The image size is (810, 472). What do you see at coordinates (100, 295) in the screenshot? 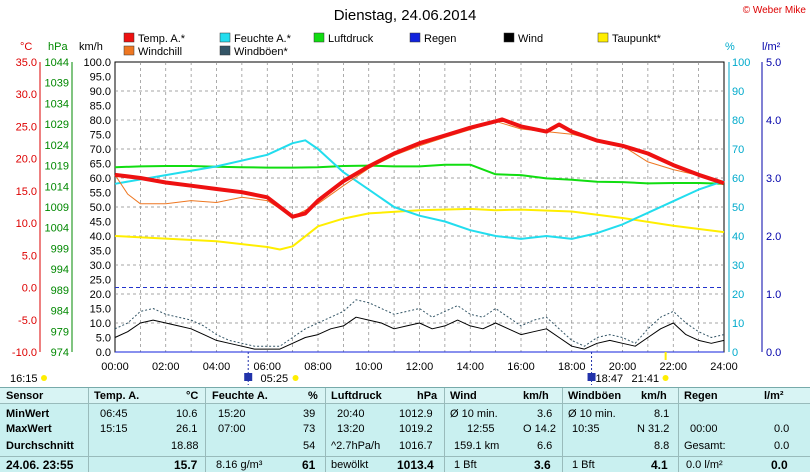
I see `wind-tick-label: 20.0` at bounding box center [100, 295].